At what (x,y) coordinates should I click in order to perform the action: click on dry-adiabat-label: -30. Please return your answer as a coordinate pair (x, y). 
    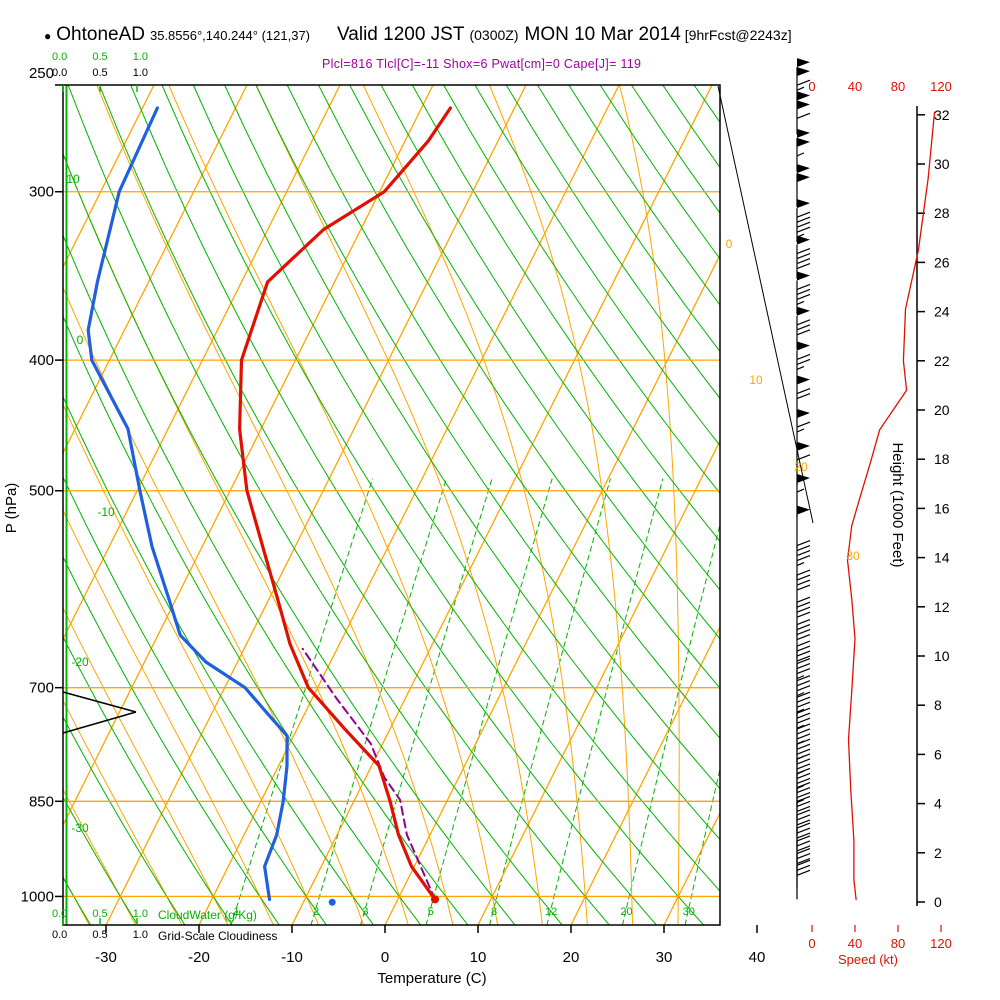
    Looking at the image, I should click on (80, 828).